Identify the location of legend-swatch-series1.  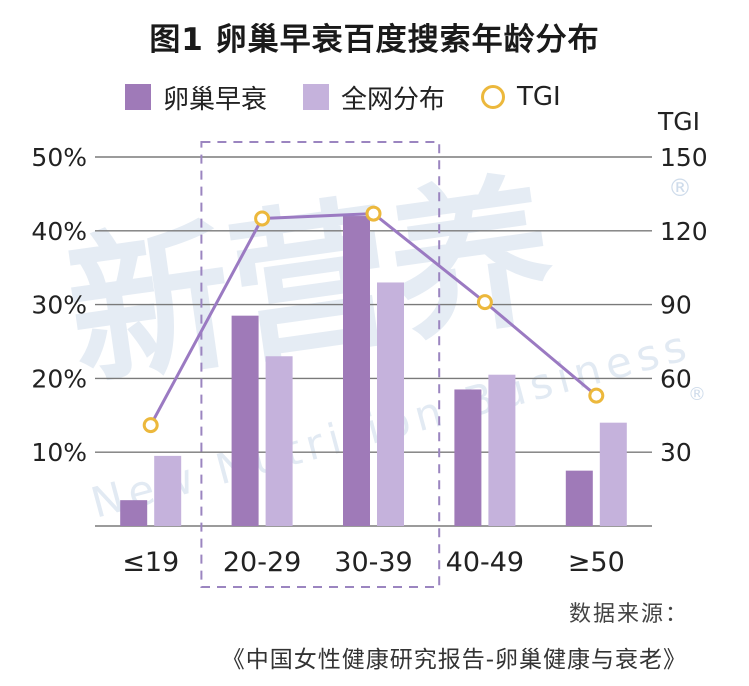
(138, 97).